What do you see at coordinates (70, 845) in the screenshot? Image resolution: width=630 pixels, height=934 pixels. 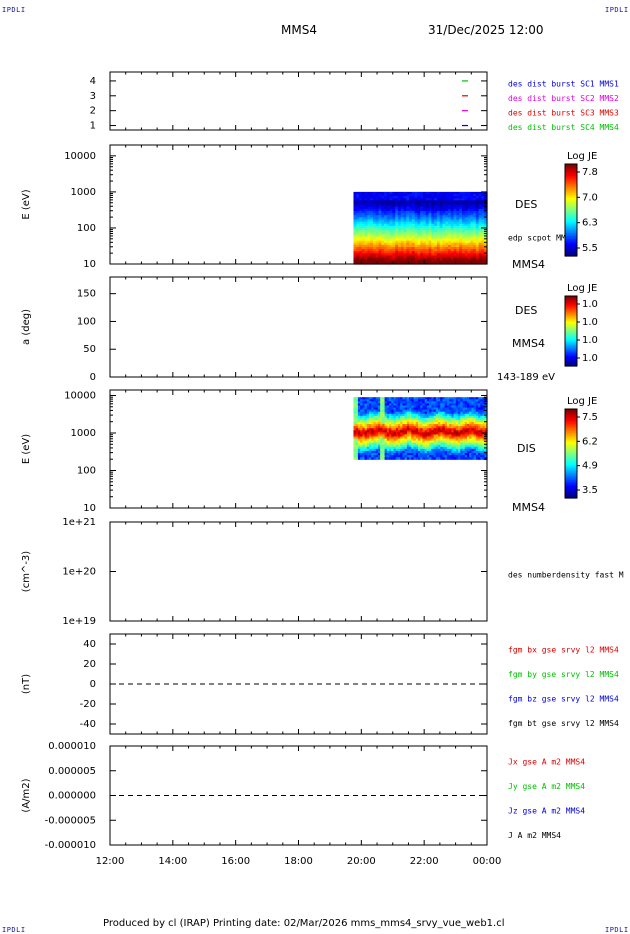 I see `y-tick-label: -0.000010` at bounding box center [70, 845].